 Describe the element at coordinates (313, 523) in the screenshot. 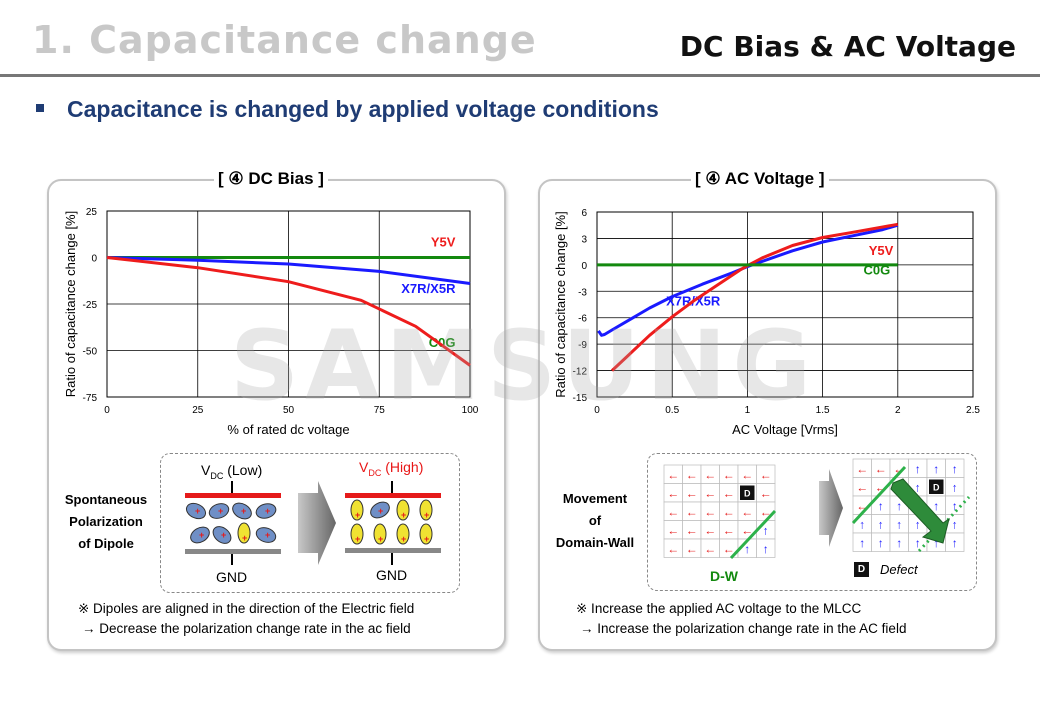

I see `dipole-diagram: + + + + + + + + + + + + + + + +` at that location.